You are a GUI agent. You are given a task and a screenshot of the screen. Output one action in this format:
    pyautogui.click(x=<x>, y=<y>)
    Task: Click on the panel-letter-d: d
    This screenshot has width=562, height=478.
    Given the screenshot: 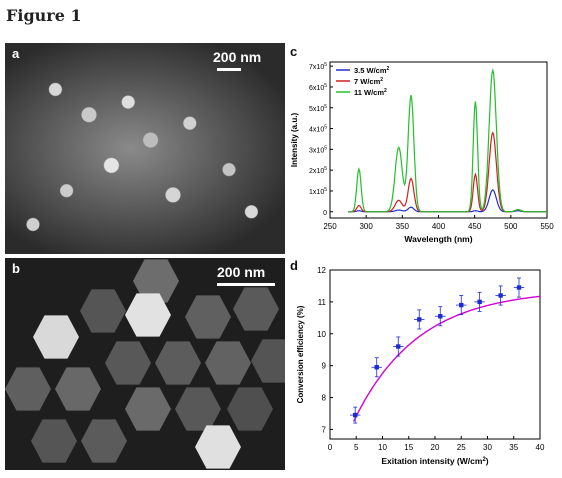 What is the action you would take?
    pyautogui.click(x=294, y=265)
    